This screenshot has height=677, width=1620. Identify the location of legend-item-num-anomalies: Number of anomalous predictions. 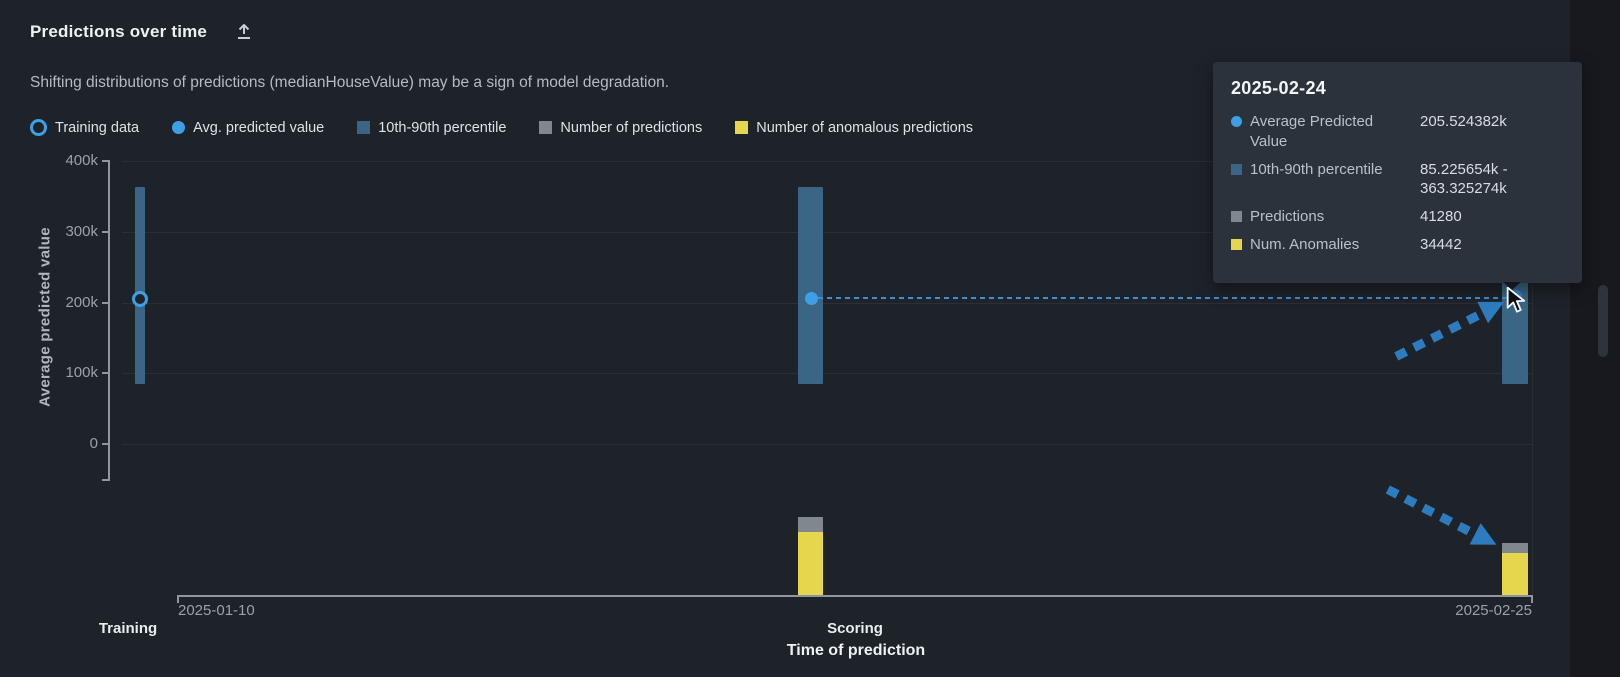
(854, 128).